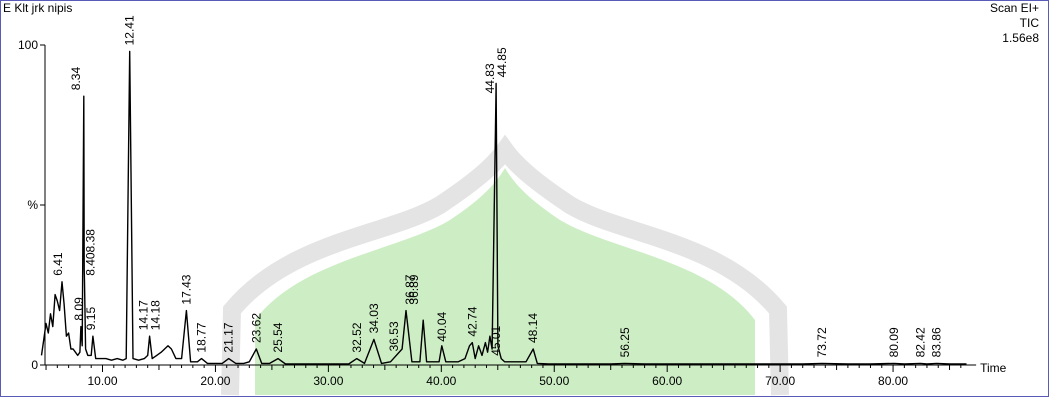  I want to click on peak-label: 18.77, so click(202, 337).